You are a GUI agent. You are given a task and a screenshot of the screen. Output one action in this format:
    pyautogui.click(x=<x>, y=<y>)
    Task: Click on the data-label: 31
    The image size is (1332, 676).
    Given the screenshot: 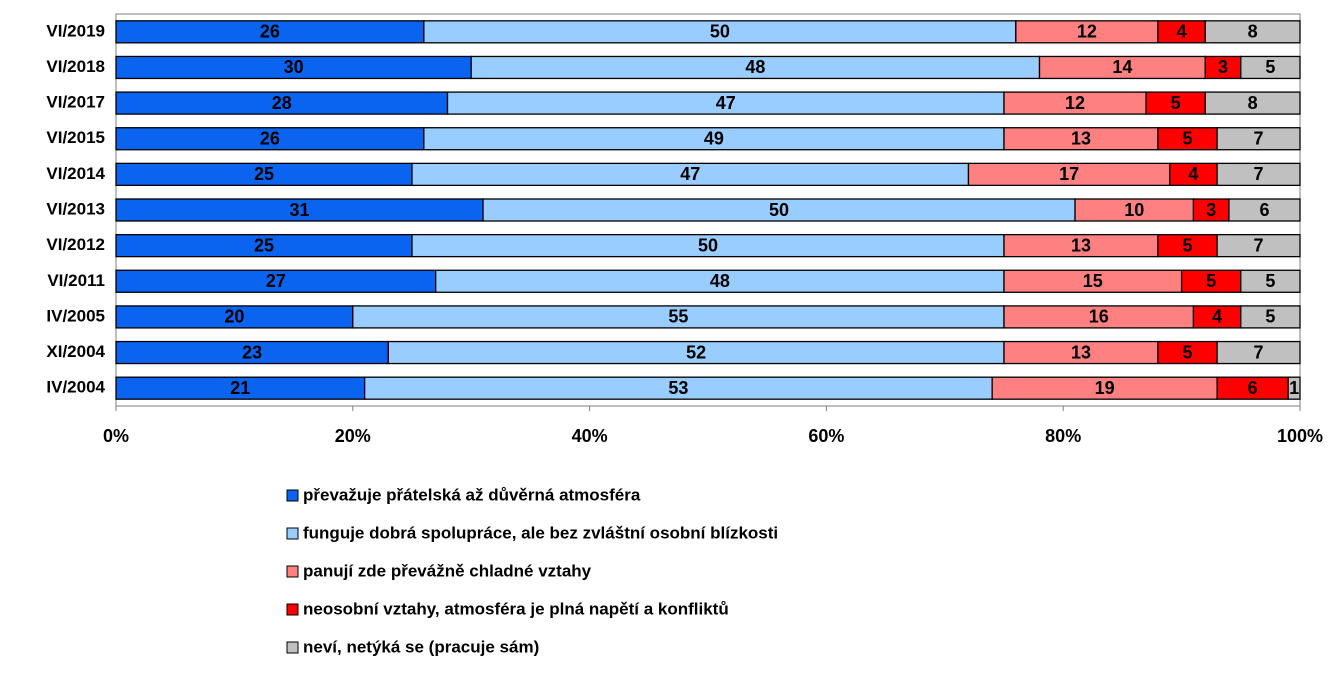 What is the action you would take?
    pyautogui.click(x=300, y=210)
    